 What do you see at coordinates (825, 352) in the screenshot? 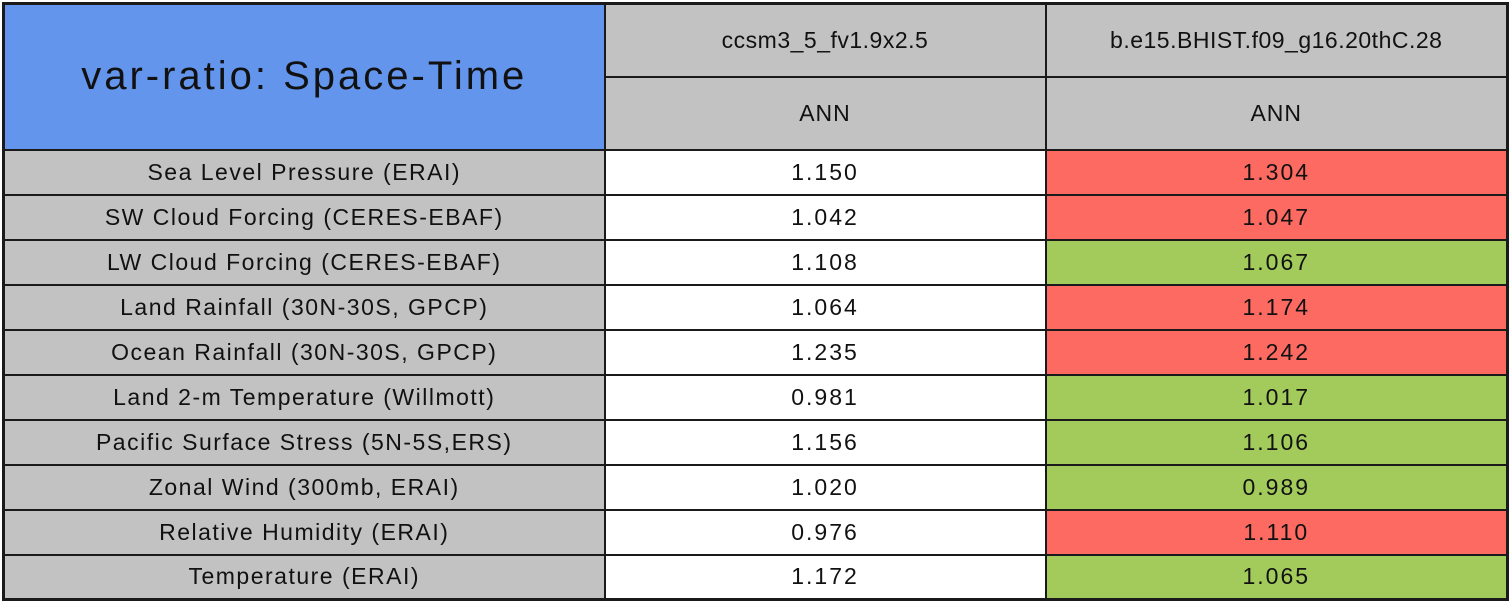
I see `value-cell: 1.235` at bounding box center [825, 352].